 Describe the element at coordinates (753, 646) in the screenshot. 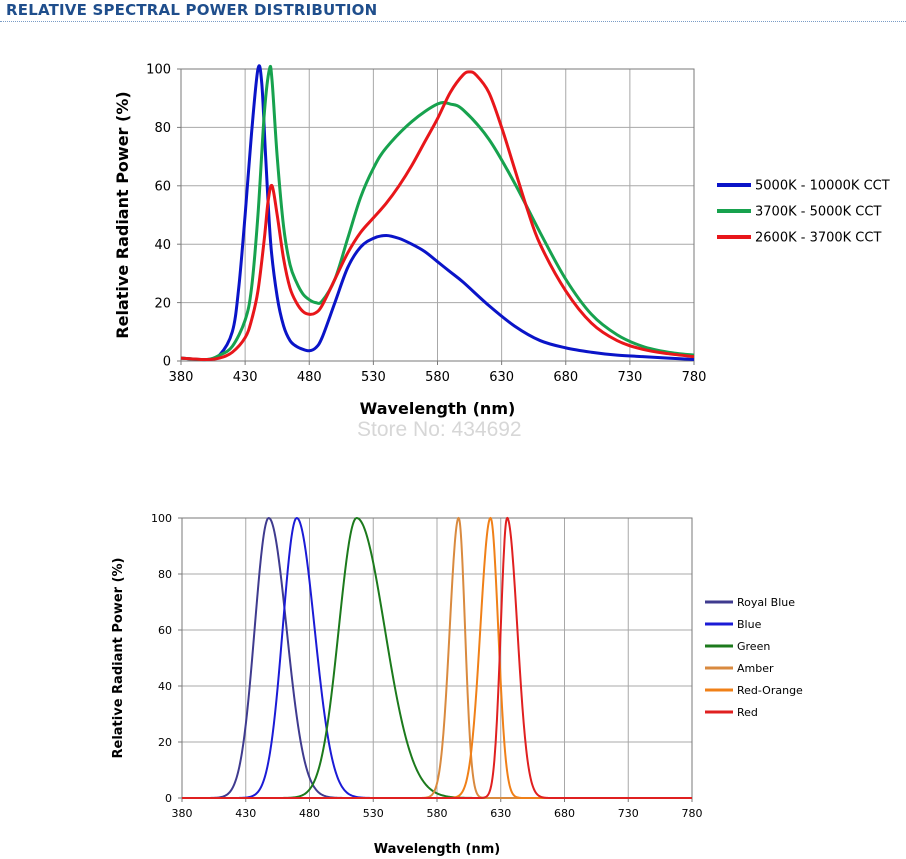

I see `legend-label: Green` at that location.